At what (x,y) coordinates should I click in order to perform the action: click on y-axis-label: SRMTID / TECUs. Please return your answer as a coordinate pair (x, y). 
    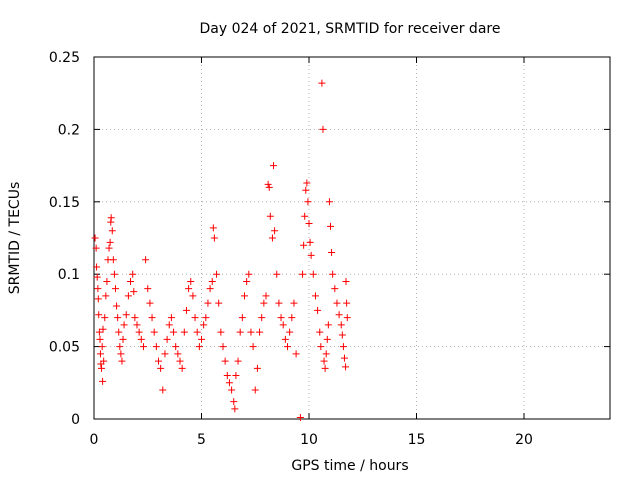
    Looking at the image, I should click on (15, 238).